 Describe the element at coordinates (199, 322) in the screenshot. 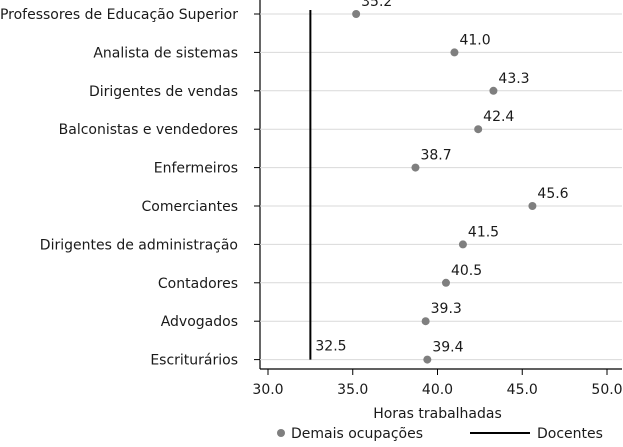

I see `category-label: Advogados` at that location.